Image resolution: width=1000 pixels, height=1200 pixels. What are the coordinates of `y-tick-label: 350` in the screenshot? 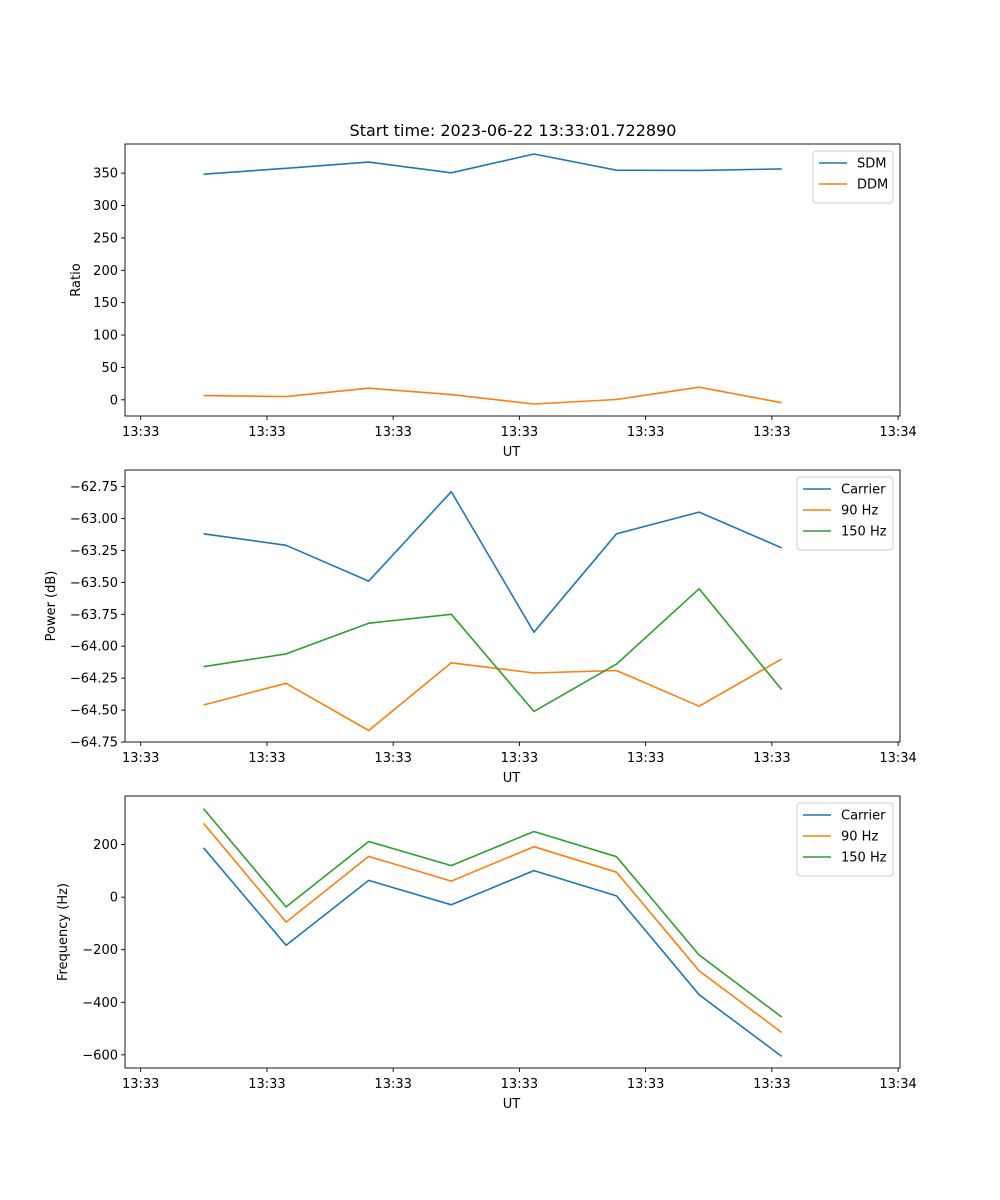 It's located at (105, 174).